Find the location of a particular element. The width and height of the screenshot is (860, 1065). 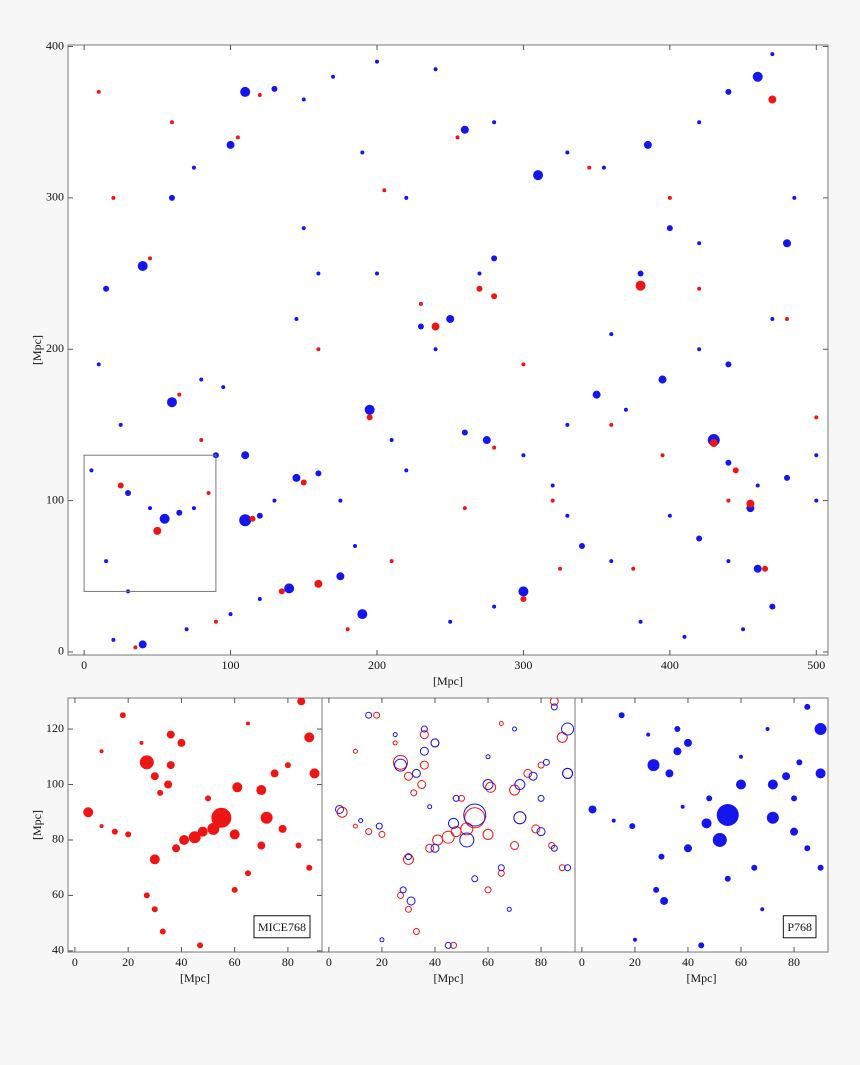

x-tick-label: 80 is located at coordinates (541, 962).